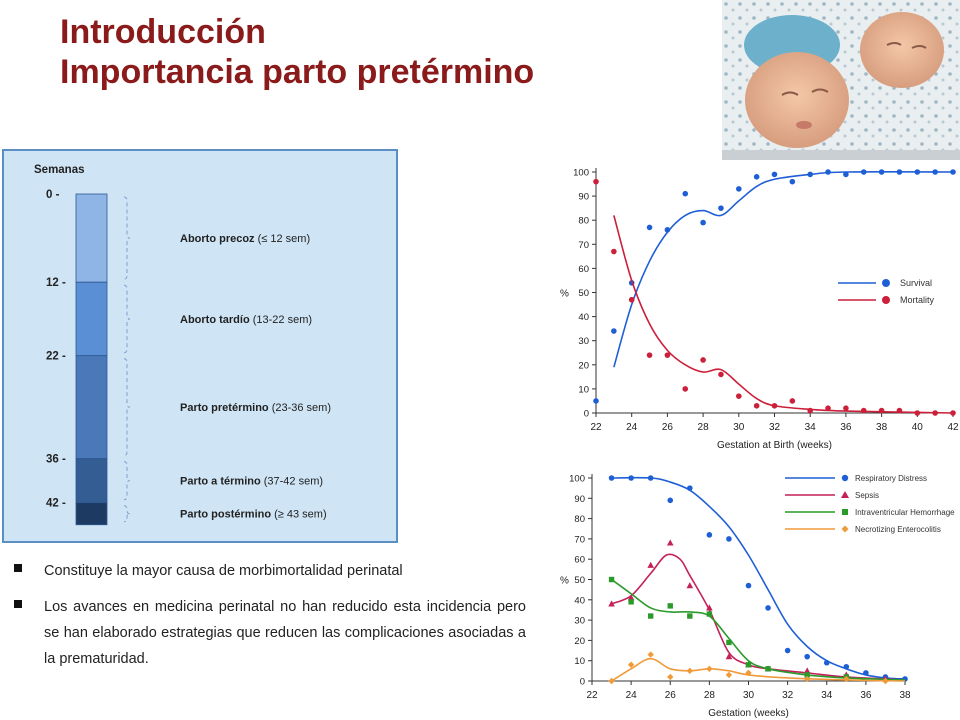  I want to click on x-tick-label: 36, so click(846, 427).